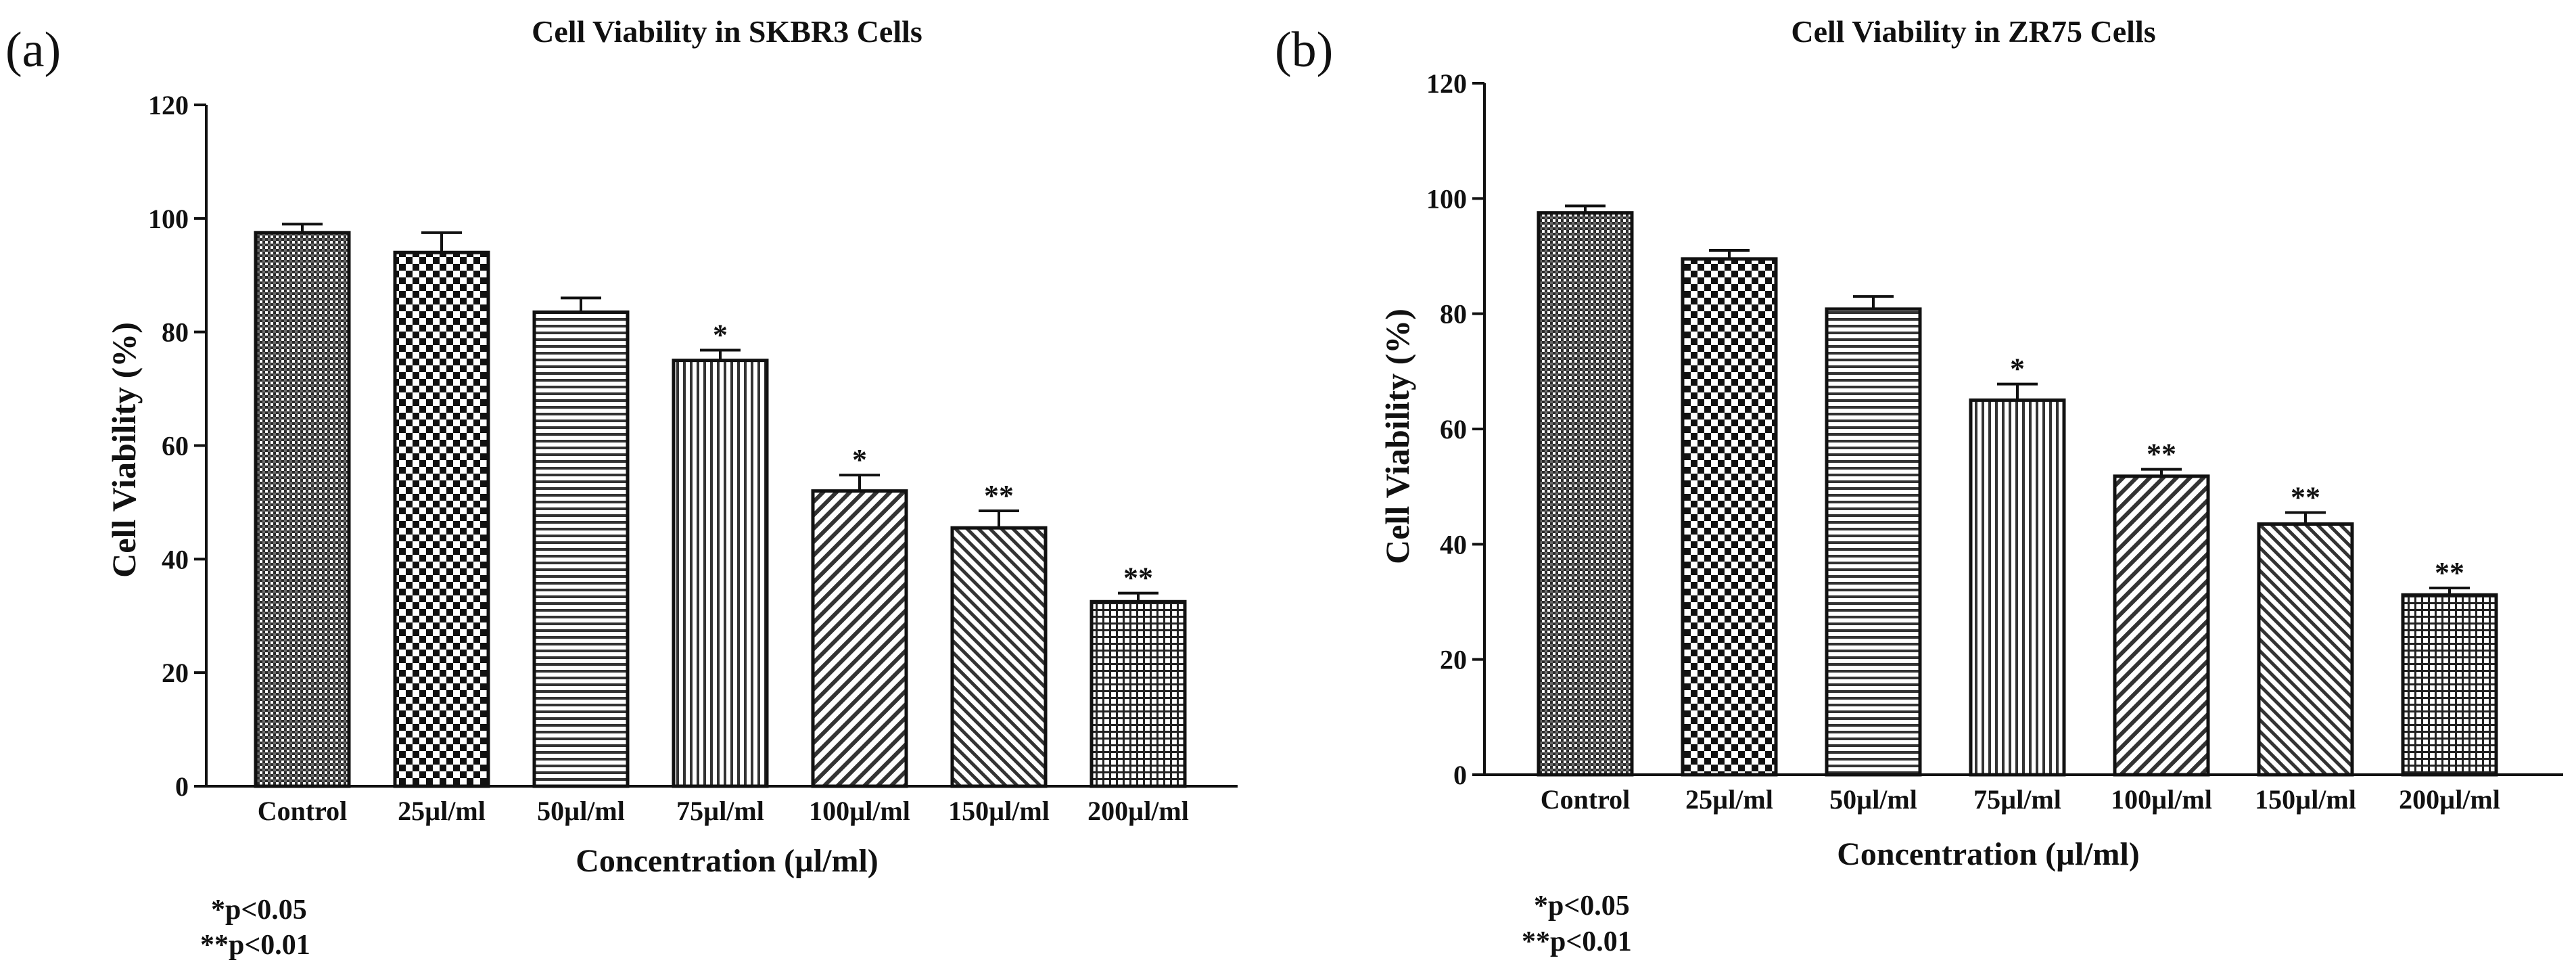  What do you see at coordinates (1397, 436) in the screenshot?
I see `y-axis-label-b: Cell Viability (%)` at bounding box center [1397, 436].